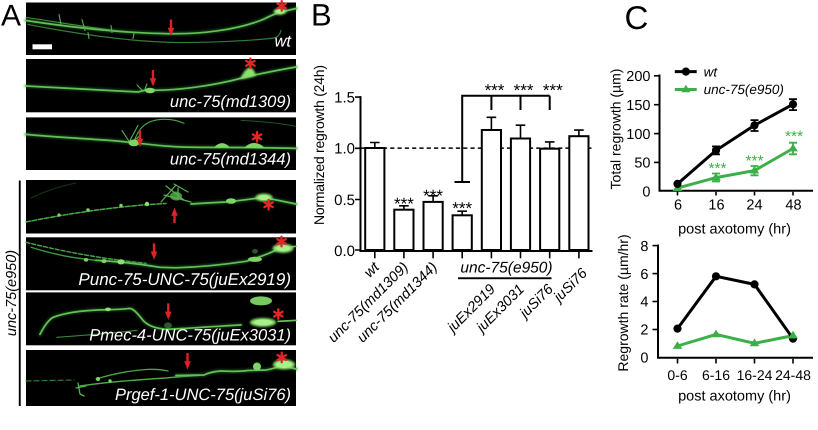 The image size is (818, 430). I want to click on svg-text: 0.0, so click(344, 251).